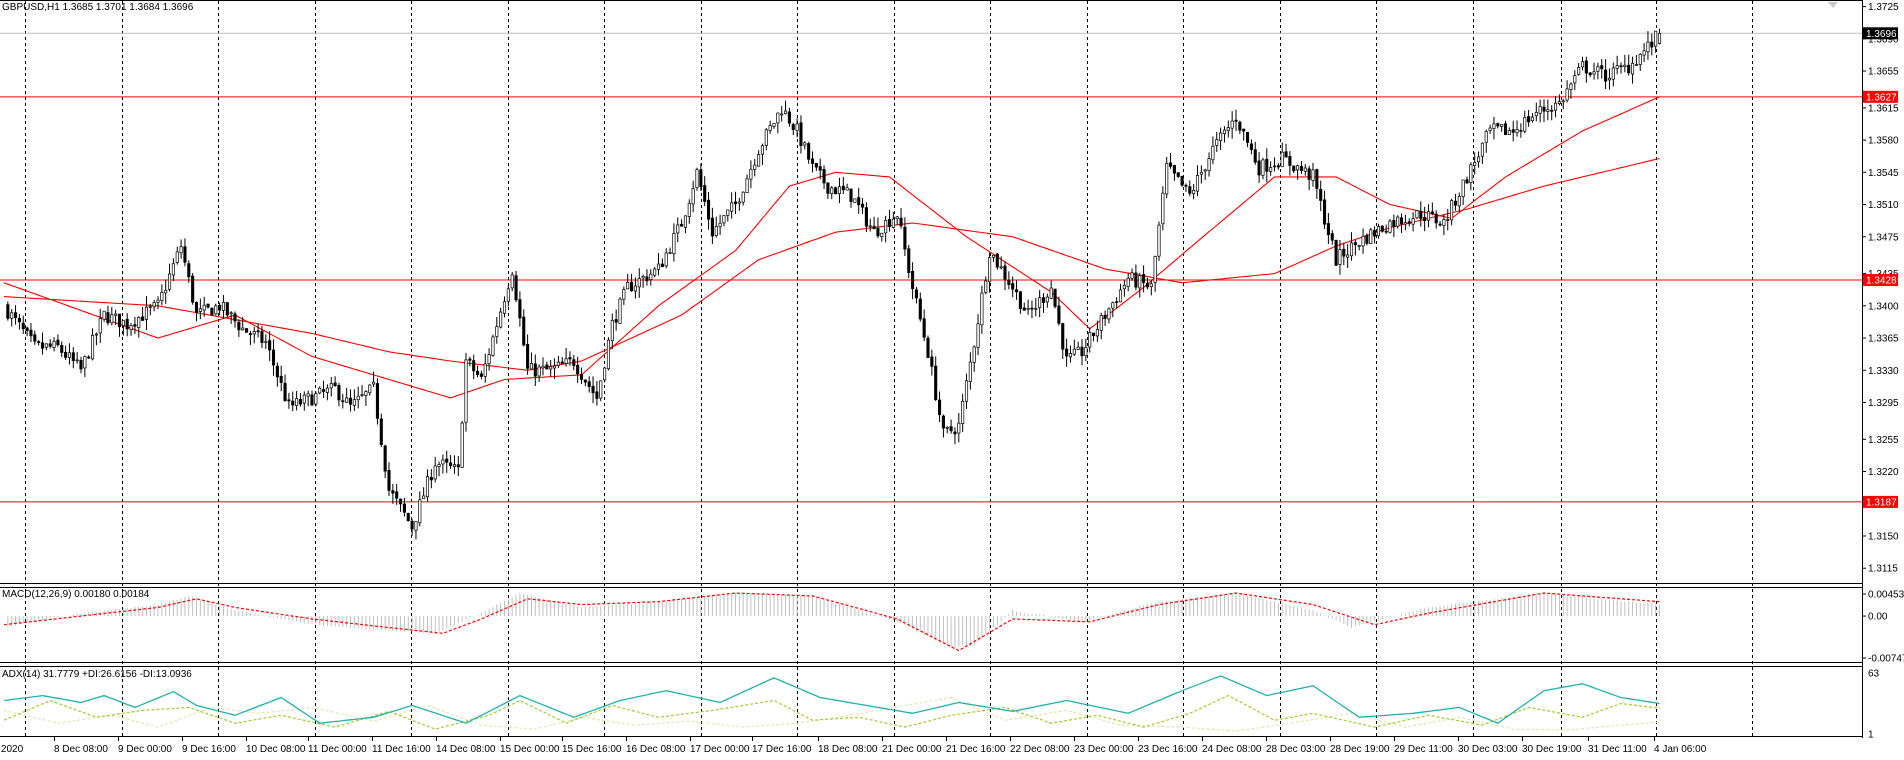  What do you see at coordinates (1040, 749) in the screenshot?
I see `time-tick-label: 22 Dec 08:00` at bounding box center [1040, 749].